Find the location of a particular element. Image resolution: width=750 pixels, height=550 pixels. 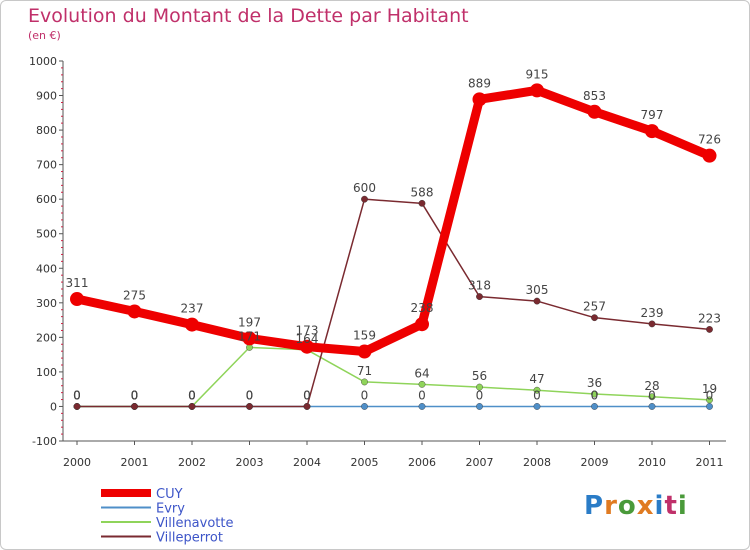

x-tick-label: 2003 is located at coordinates (250, 462).